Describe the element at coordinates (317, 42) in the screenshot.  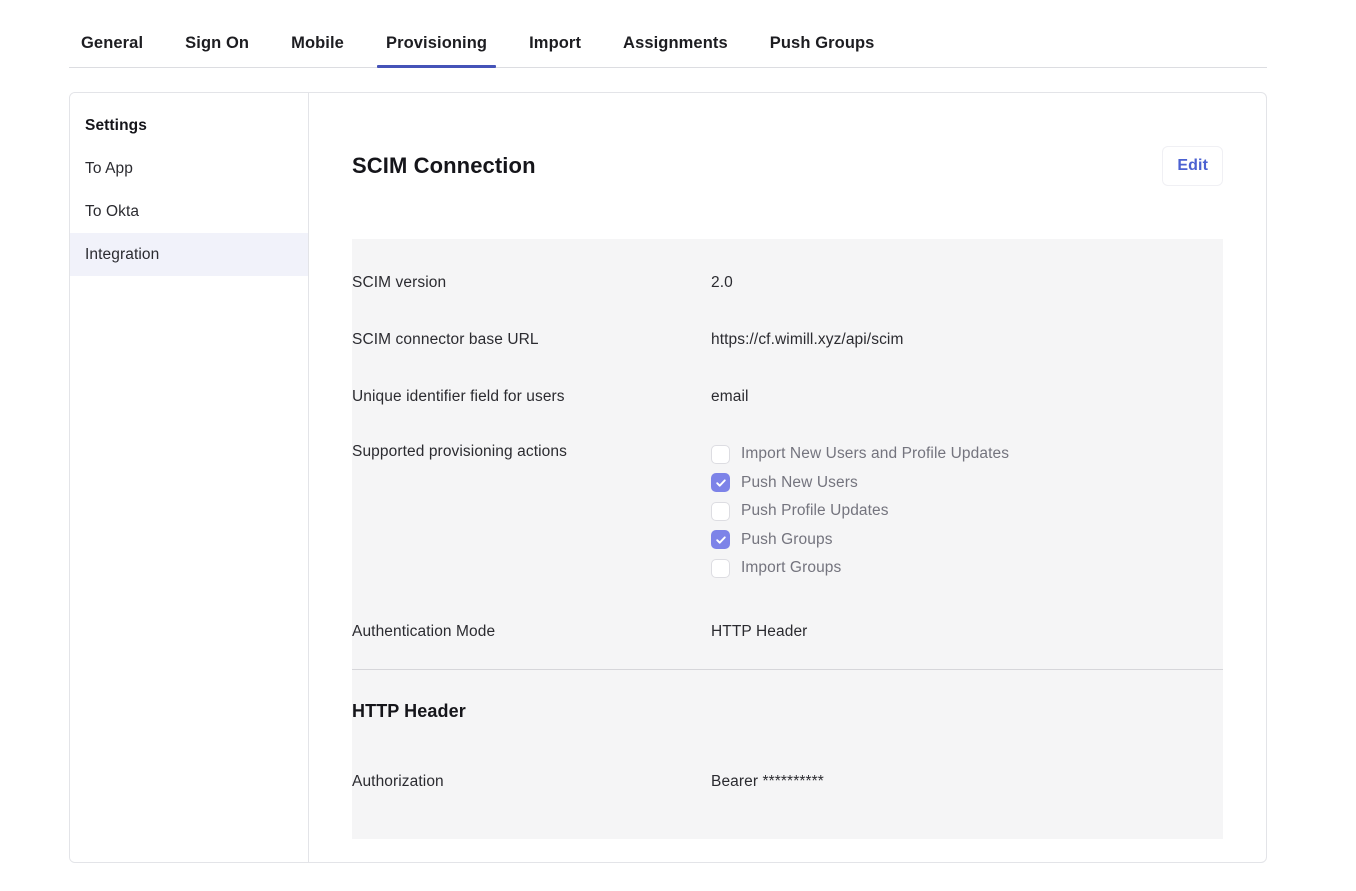
I see `tab-mobile: Mobile` at that location.